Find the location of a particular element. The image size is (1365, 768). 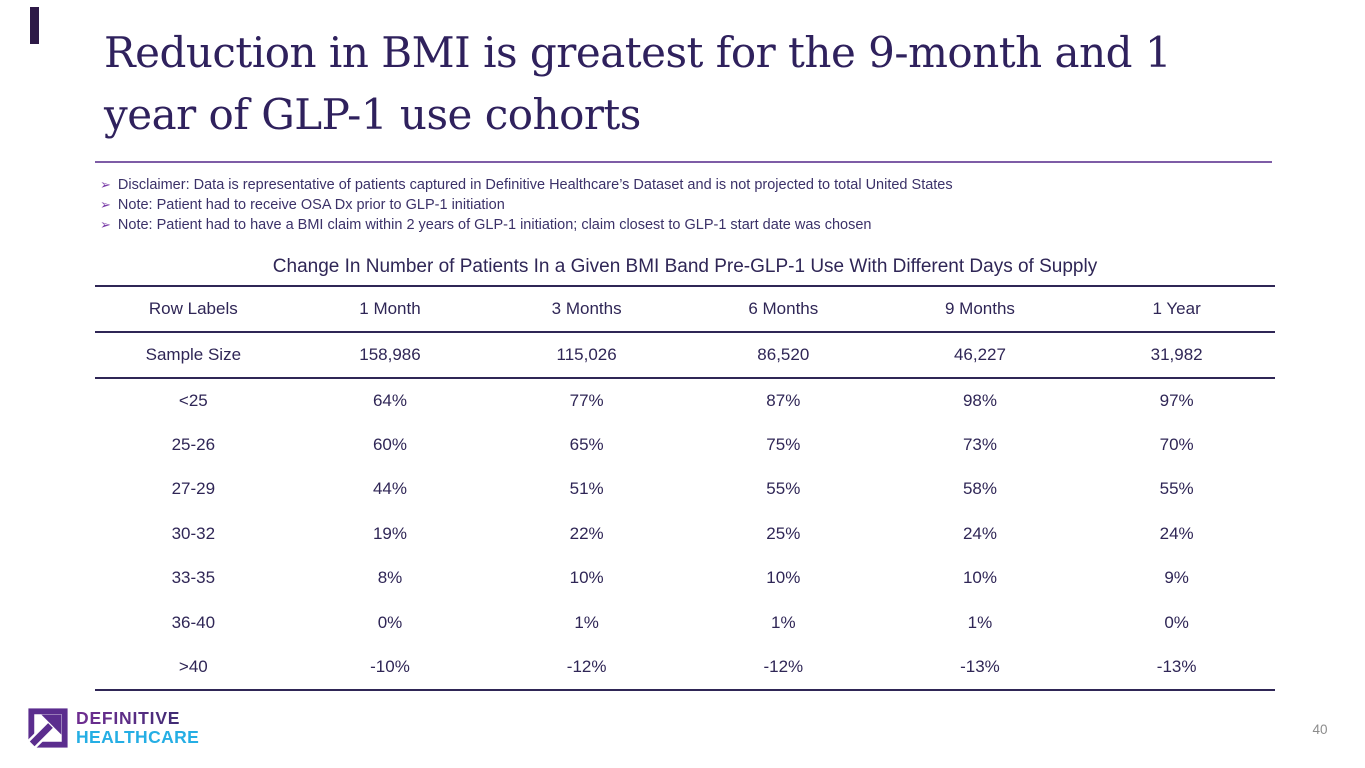

table-cell: 22% is located at coordinates (586, 533).